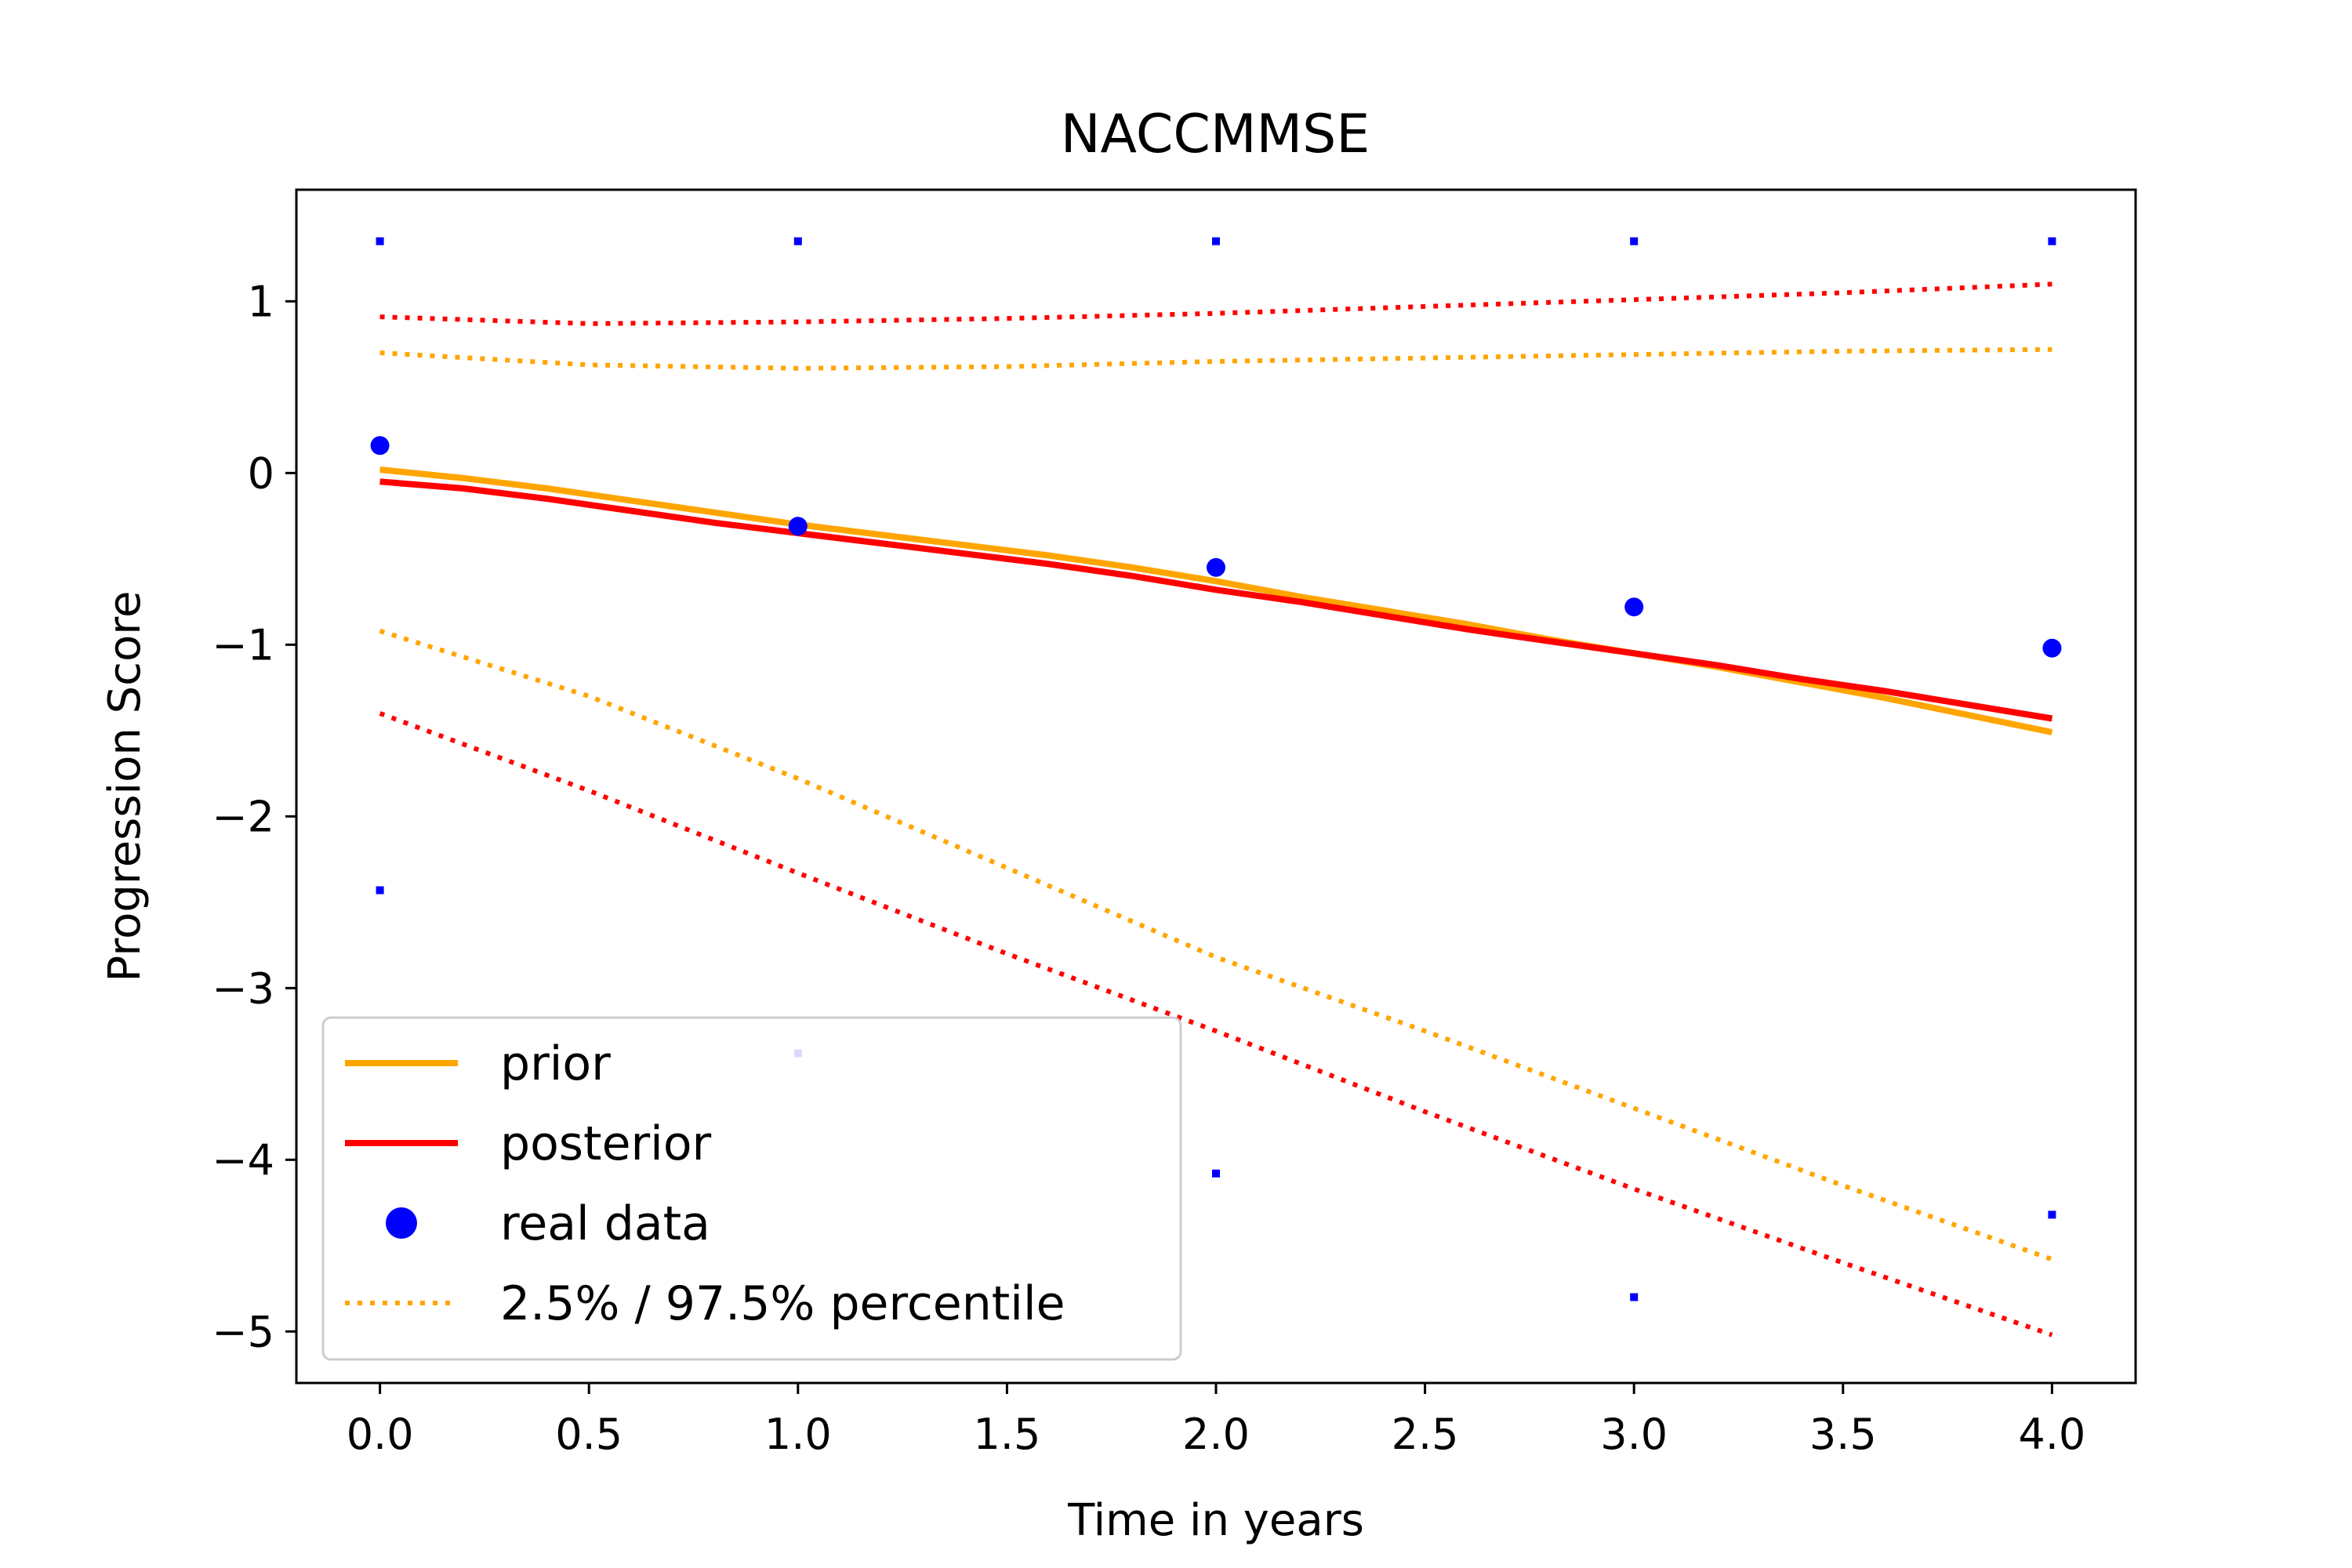  Describe the element at coordinates (1216, 303) in the screenshot. I see `series-line-4-dotted` at that location.